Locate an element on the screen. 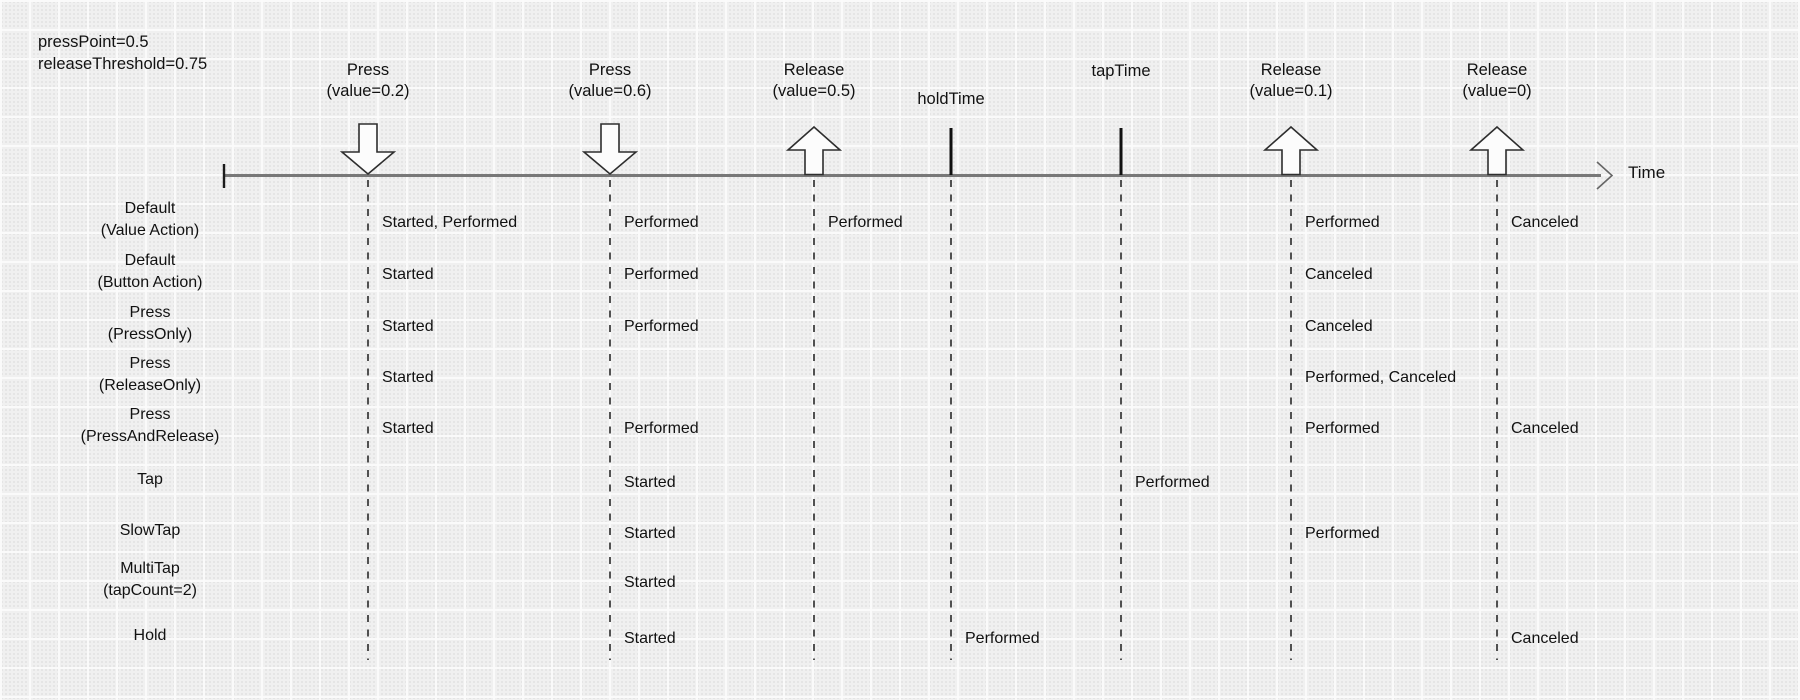 This screenshot has height=700, width=1800. row-label-line: Hold is located at coordinates (150, 635).